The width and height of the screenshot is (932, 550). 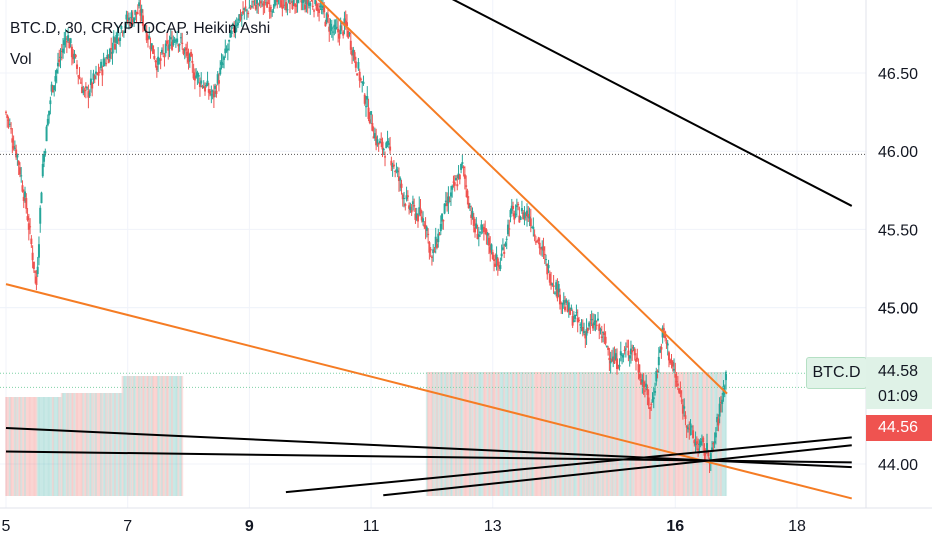 What do you see at coordinates (675, 526) in the screenshot?
I see `time-tick-label: 16` at bounding box center [675, 526].